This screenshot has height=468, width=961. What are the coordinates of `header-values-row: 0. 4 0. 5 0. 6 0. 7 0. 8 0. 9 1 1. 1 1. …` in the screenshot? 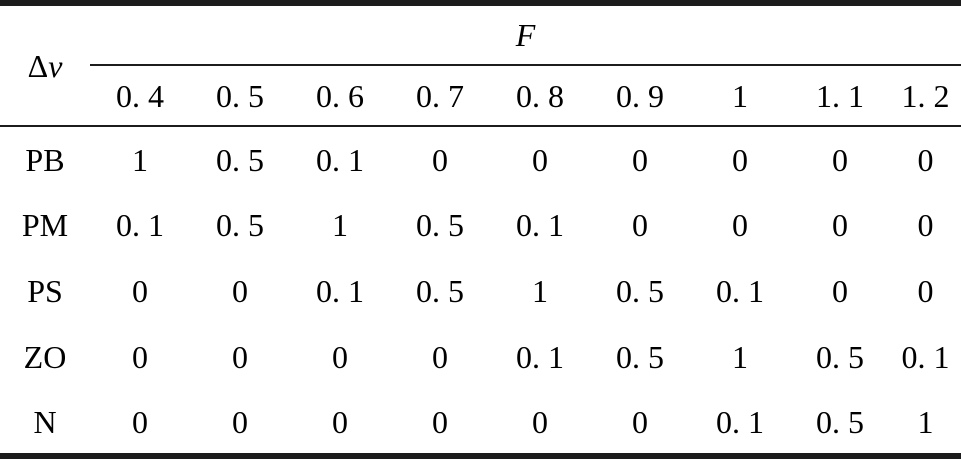 It's located at (480, 96).